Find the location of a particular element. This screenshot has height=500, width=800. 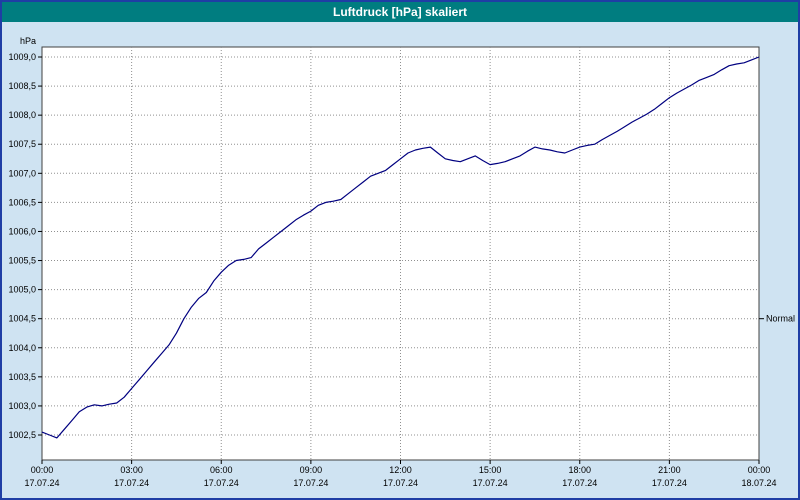

window-title: Luftdruck [hPa] skaliert is located at coordinates (400, 12).